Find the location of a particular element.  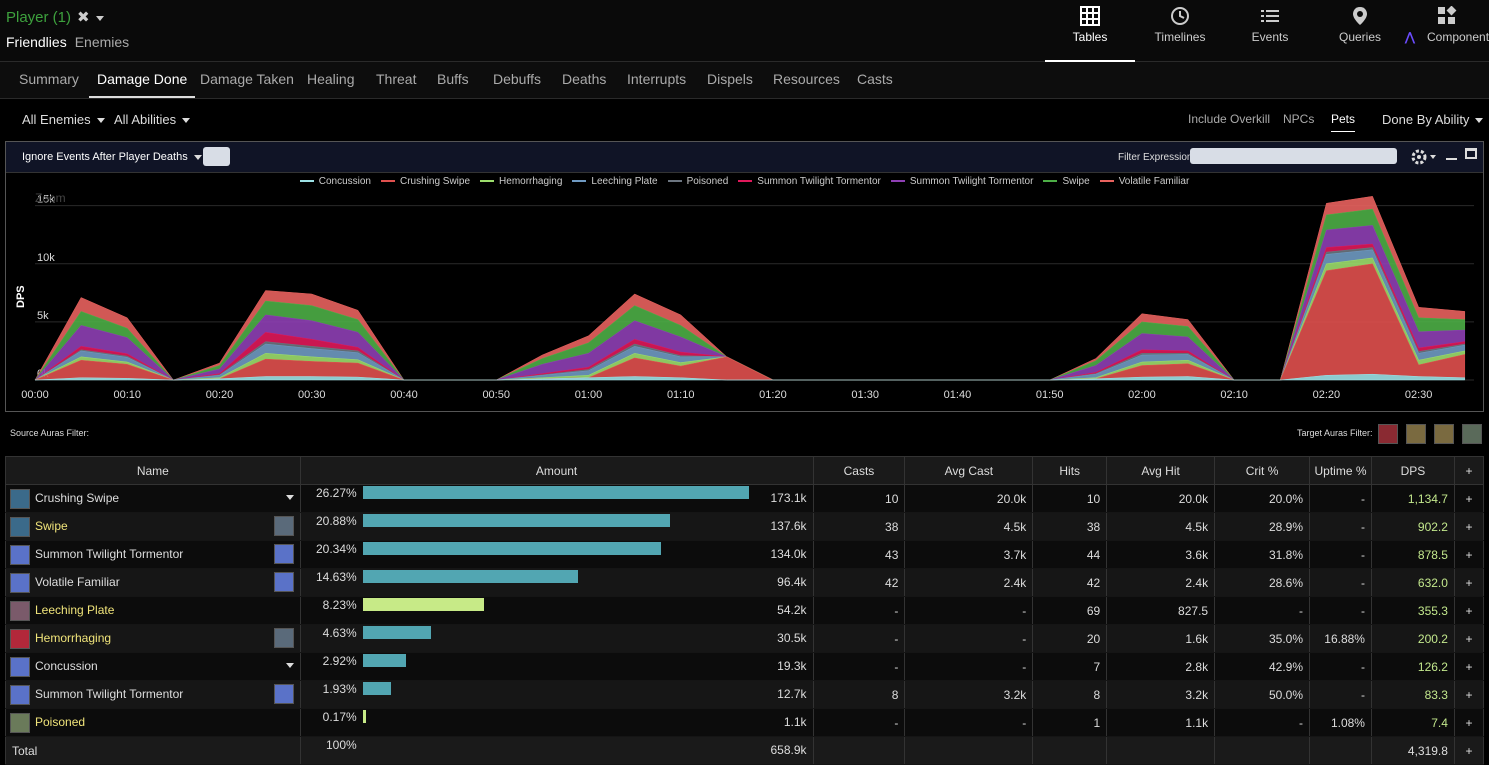

ability-cell: Hemorrhaging is located at coordinates (153, 638).